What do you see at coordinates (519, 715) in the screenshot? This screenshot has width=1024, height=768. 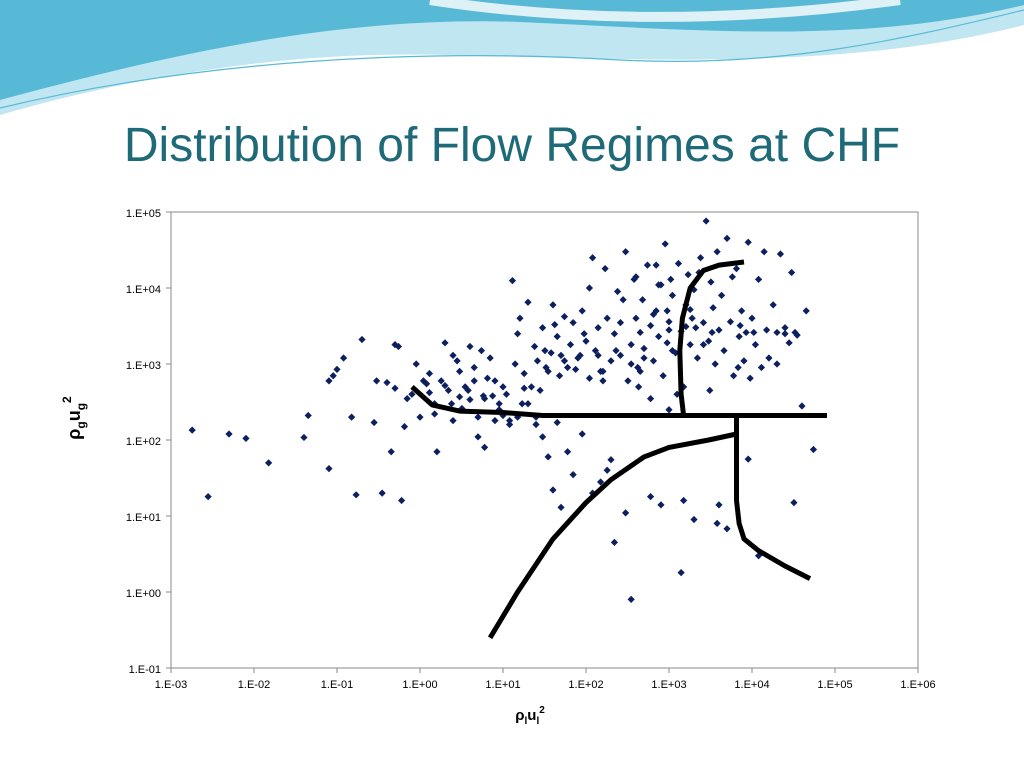 I see `x-axis-title-base: ρ` at bounding box center [519, 715].